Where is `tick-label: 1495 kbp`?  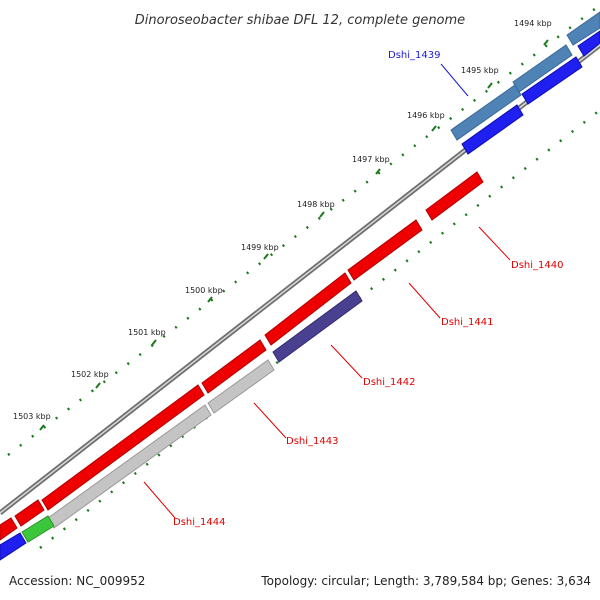
tick-label: 1495 kbp is located at coordinates (480, 70).